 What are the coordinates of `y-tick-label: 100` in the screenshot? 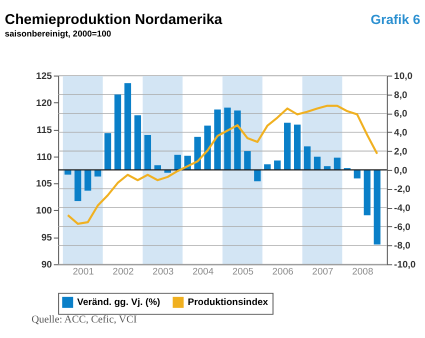 It's located at (44, 211).